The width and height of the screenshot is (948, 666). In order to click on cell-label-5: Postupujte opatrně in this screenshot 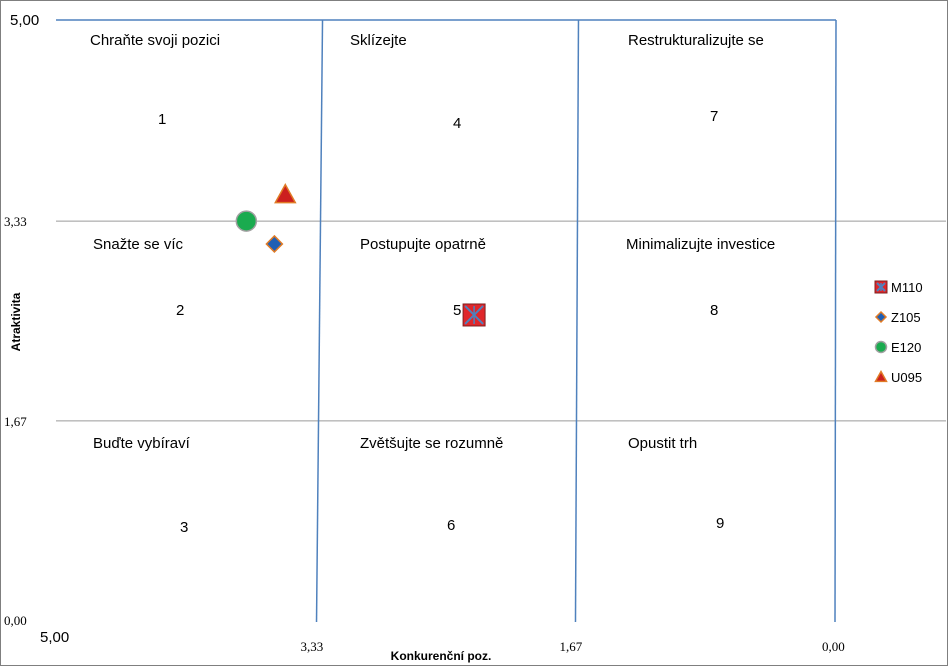, I will do `click(423, 244)`.